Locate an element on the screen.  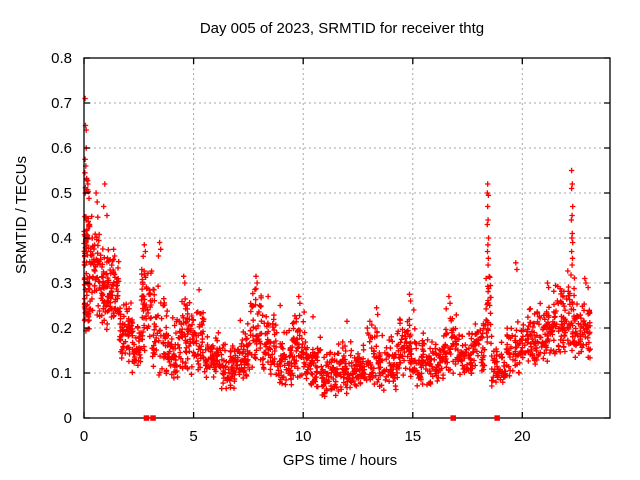
x-tick-label: 20 is located at coordinates (522, 436).